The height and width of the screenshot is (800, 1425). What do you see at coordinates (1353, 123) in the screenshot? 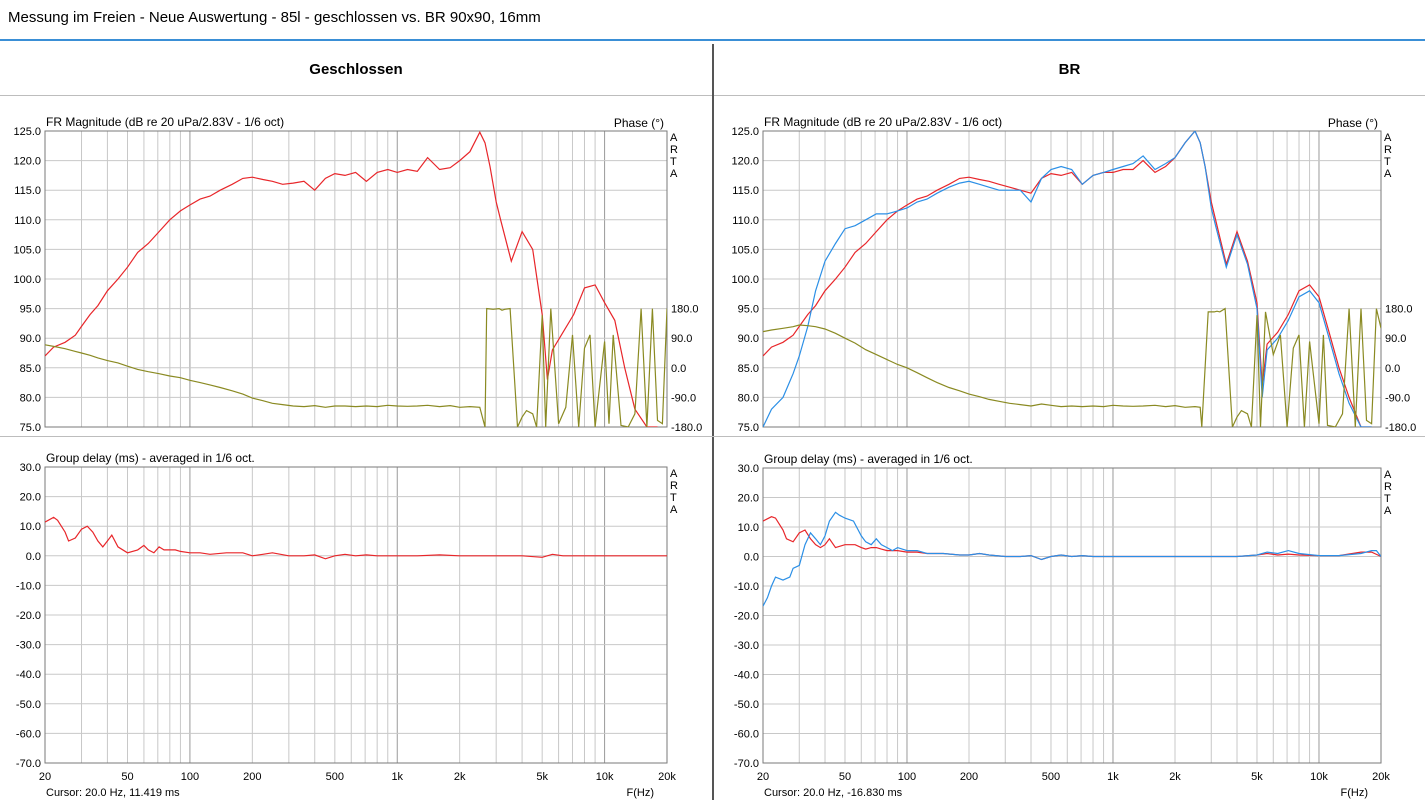
I see `phase-axis-title: Phase (°)` at bounding box center [1353, 123].